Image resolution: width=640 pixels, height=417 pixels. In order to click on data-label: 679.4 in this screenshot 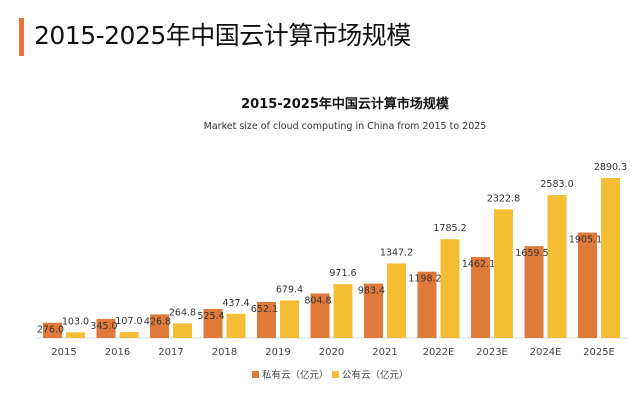, I will do `click(289, 289)`.